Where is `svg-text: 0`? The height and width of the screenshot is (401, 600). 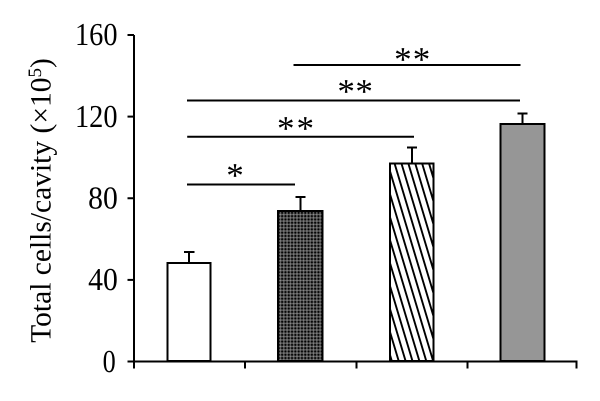
svg-text: 0 is located at coordinates (109, 361).